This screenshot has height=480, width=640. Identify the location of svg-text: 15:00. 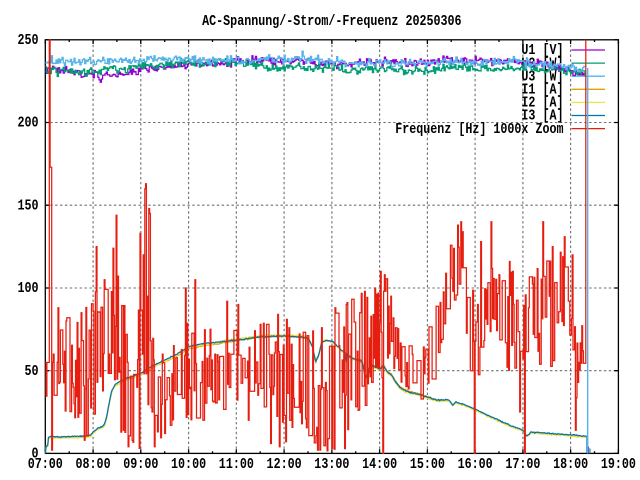
(427, 464).